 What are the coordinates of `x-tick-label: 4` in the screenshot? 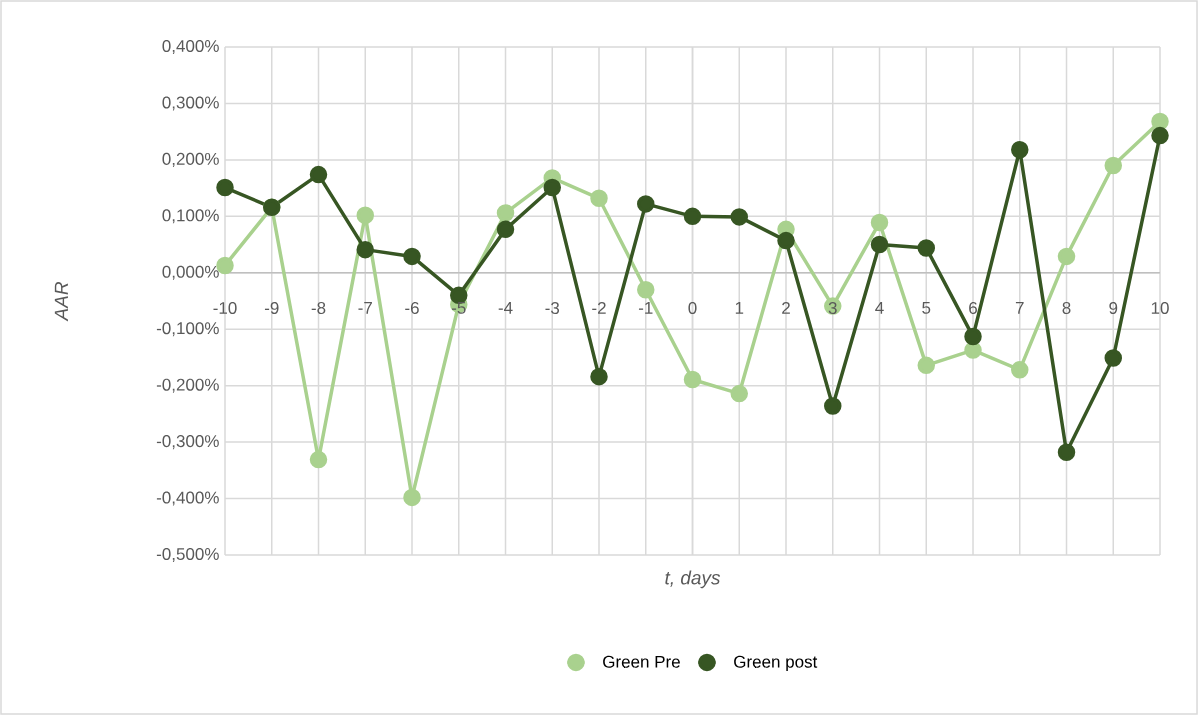 It's located at (879, 307).